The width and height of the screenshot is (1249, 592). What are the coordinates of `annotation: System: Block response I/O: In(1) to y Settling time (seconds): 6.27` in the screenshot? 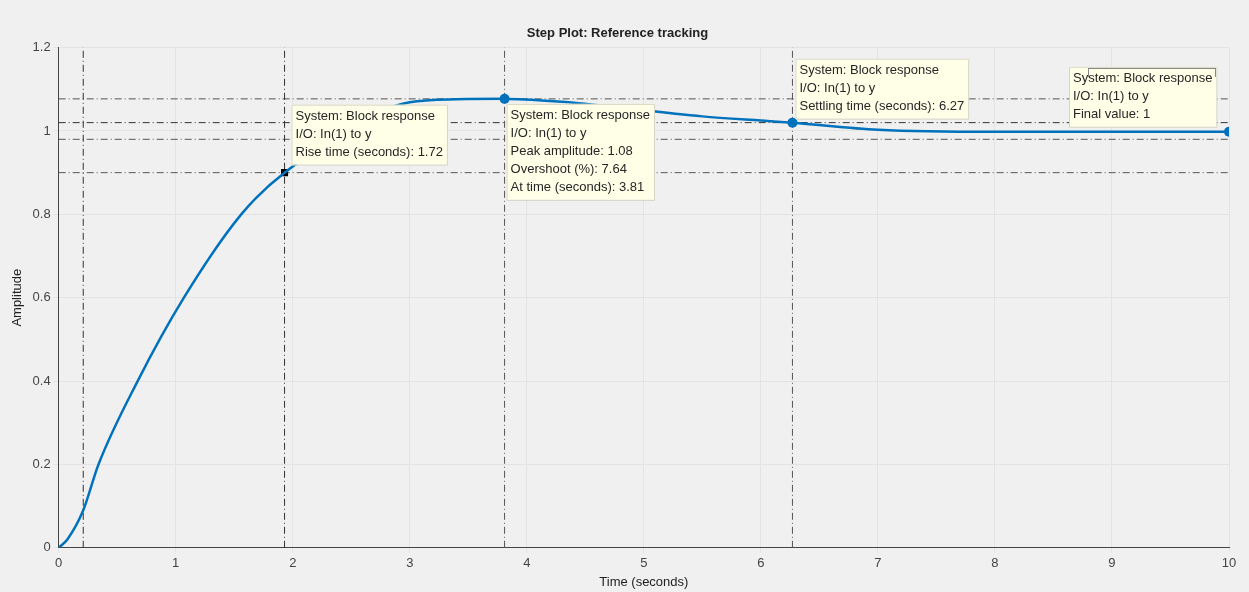 It's located at (882, 87).